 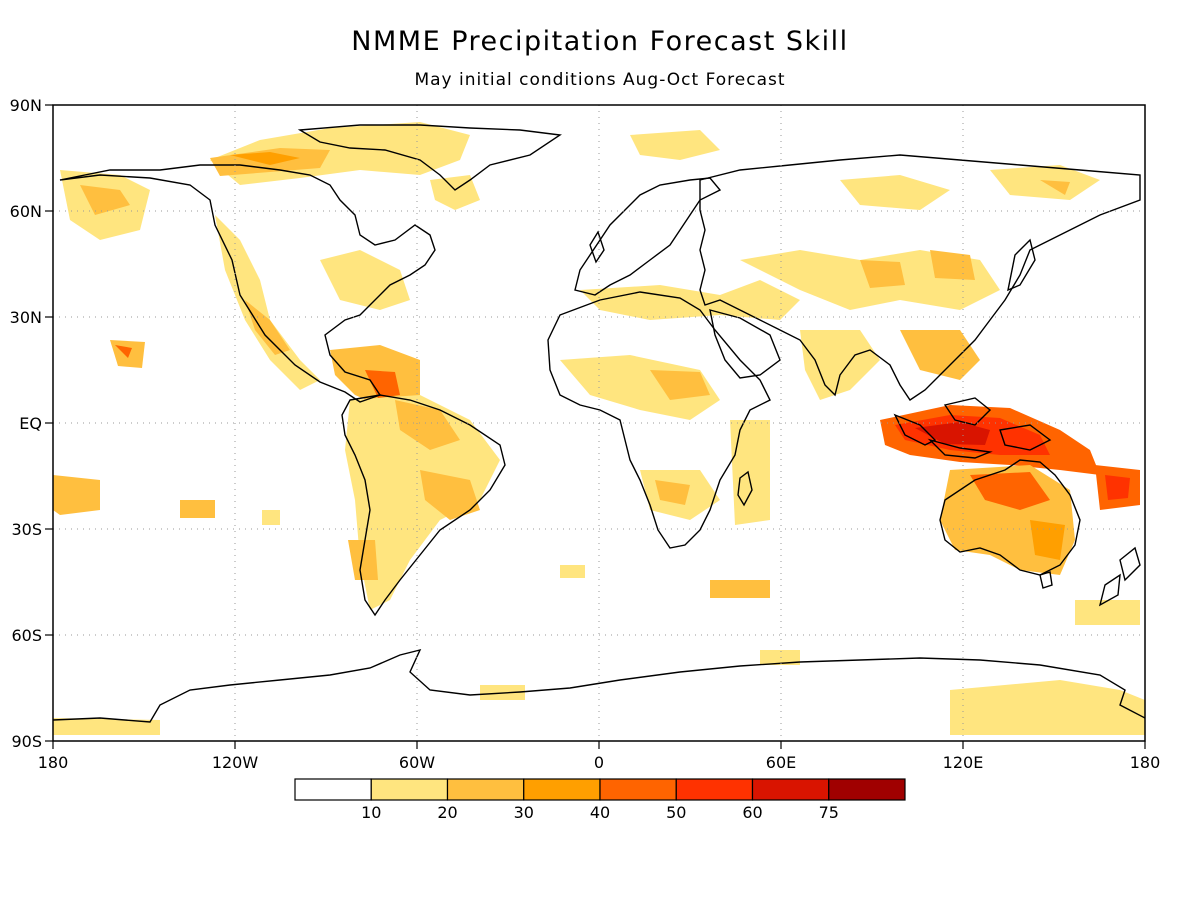 I want to click on map-subtitle: May initial conditions Aug-Oct Forecast, so click(x=600, y=80).